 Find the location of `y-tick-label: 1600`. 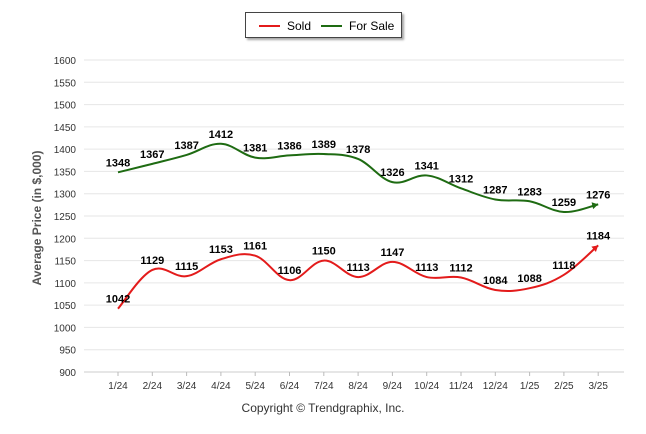

y-tick-label: 1600 is located at coordinates (65, 61).